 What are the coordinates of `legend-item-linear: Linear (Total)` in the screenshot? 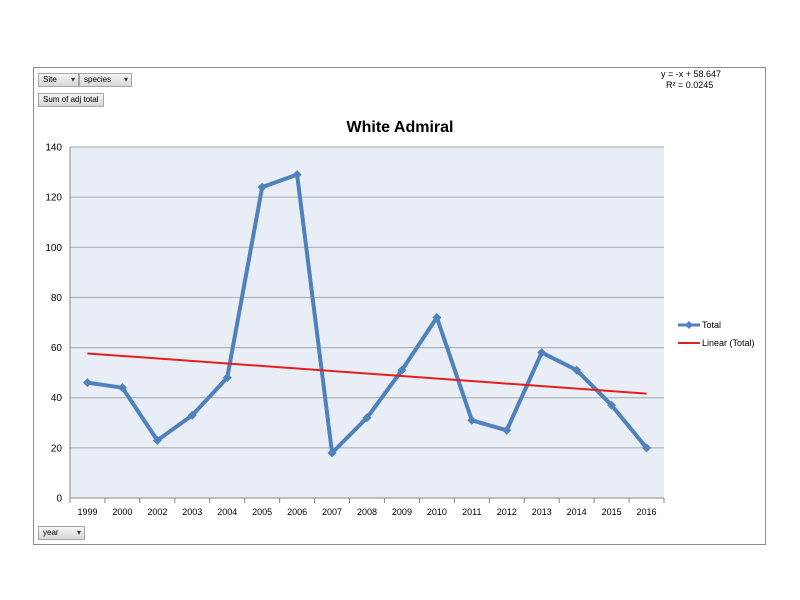 It's located at (716, 343).